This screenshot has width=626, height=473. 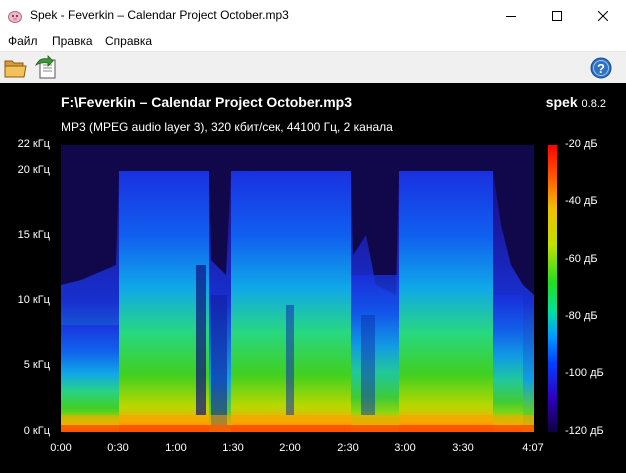 I want to click on minimize-icon, so click(x=511, y=16).